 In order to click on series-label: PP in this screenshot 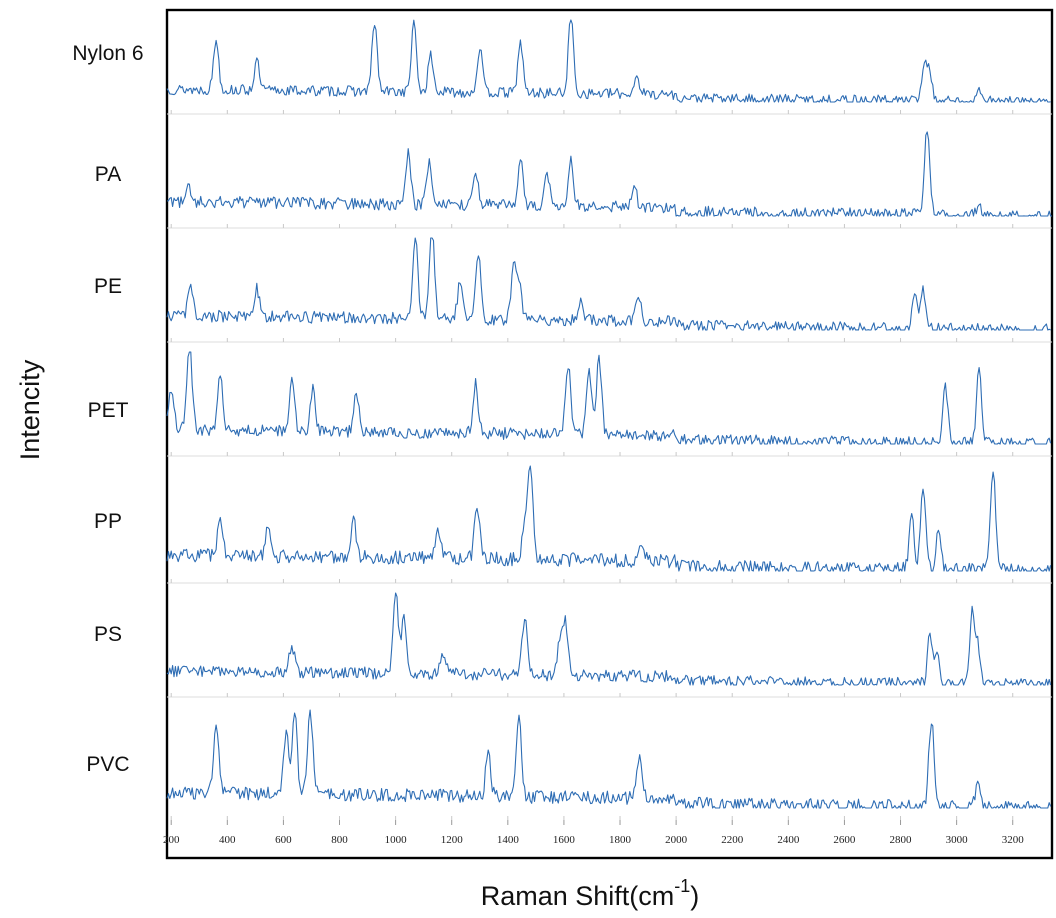, I will do `click(108, 521)`.